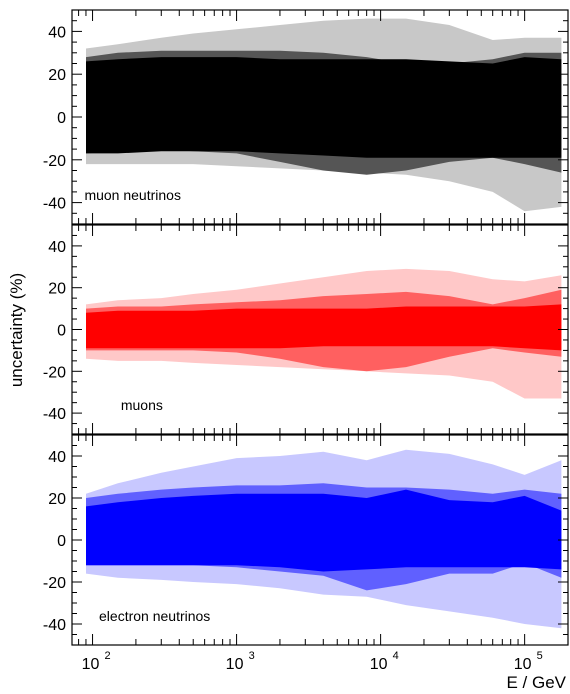 The height and width of the screenshot is (694, 570). Describe the element at coordinates (540, 656) in the screenshot. I see `x-tick-exponent: 5` at that location.